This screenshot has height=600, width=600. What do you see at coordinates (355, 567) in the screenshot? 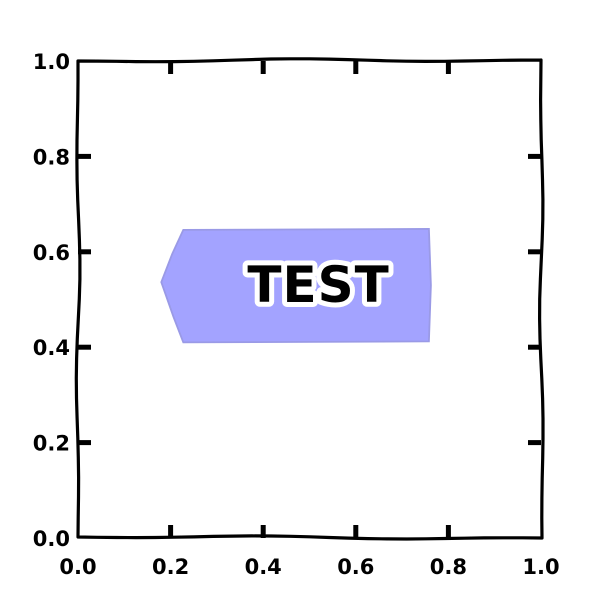
I see `x-tick-label: 0.6` at bounding box center [355, 567].